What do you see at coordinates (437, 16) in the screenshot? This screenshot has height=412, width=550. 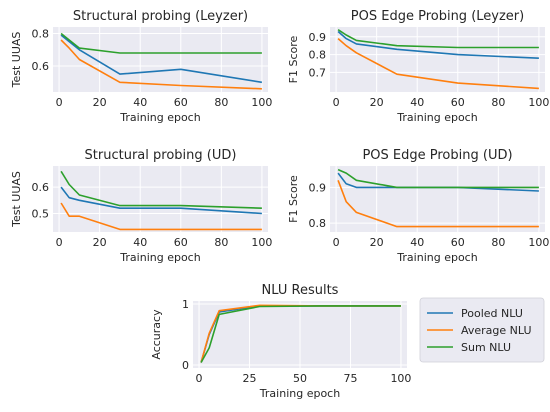 I see `chart-title: POS Edge Probing (Leyzer)` at bounding box center [437, 16].